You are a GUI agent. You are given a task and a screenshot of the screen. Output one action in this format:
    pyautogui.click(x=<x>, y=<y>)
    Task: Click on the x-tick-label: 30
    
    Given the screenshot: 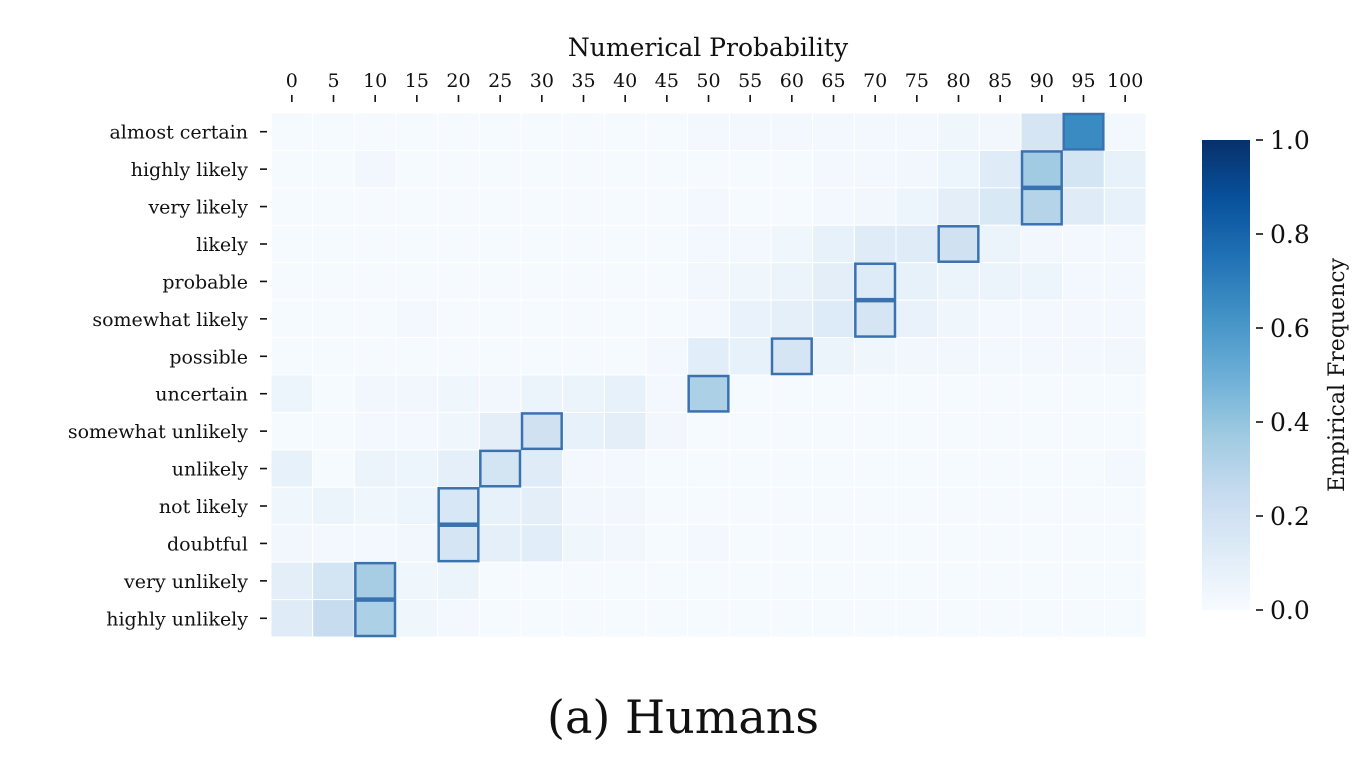 What is the action you would take?
    pyautogui.click(x=542, y=81)
    